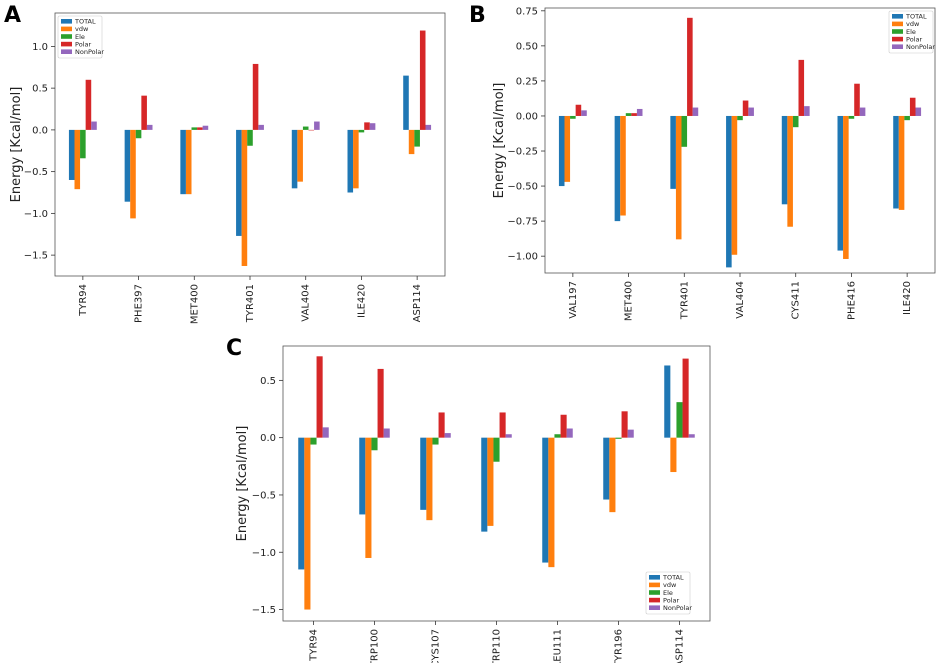 This screenshot has width=941, height=663. I want to click on bar-nonpolar-met400, so click(639, 112).